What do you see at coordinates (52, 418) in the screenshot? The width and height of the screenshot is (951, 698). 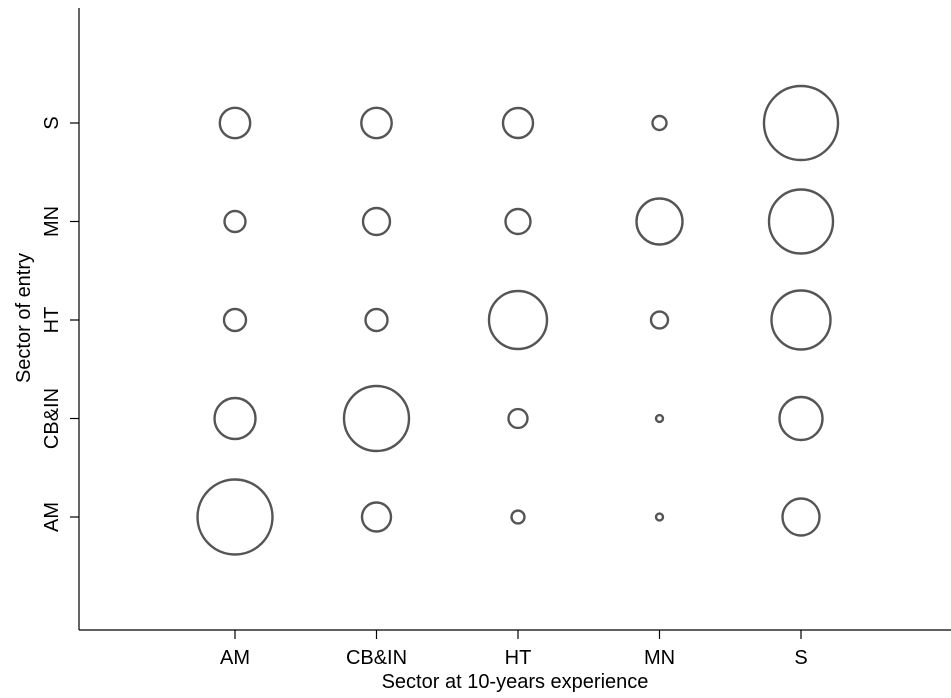 I see `y-tick-label: CB&IN` at bounding box center [52, 418].